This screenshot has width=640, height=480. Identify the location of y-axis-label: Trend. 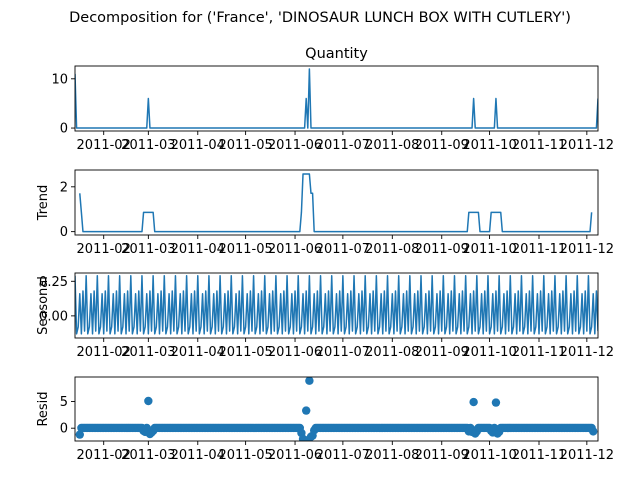
(43, 203).